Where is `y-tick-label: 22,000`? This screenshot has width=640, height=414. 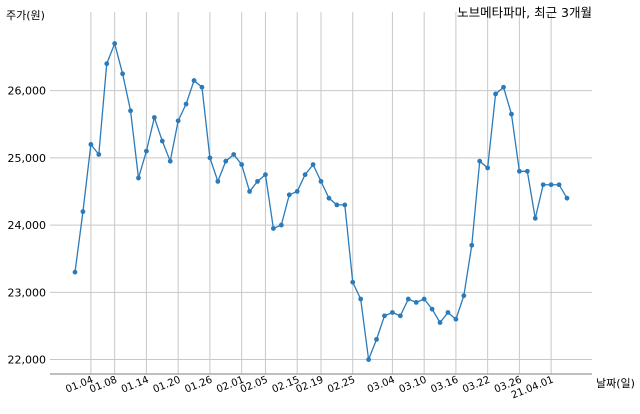
y-tick-label: 22,000 is located at coordinates (27, 360).